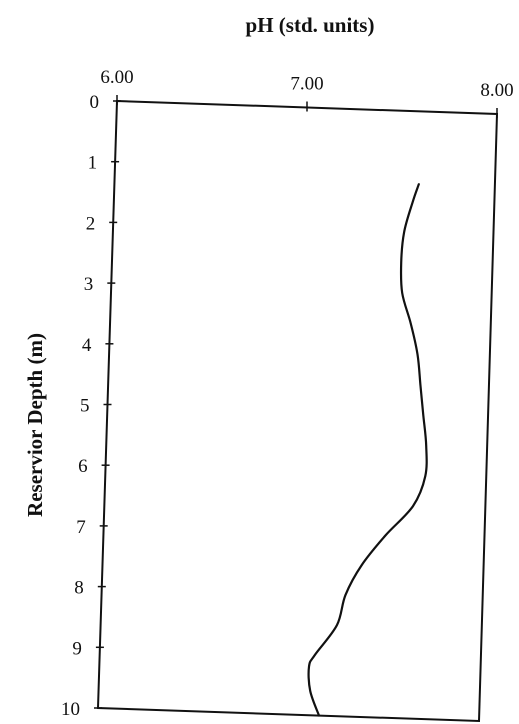 This screenshot has width=519, height=724. I want to click on y-tick-label: 3, so click(89, 284).